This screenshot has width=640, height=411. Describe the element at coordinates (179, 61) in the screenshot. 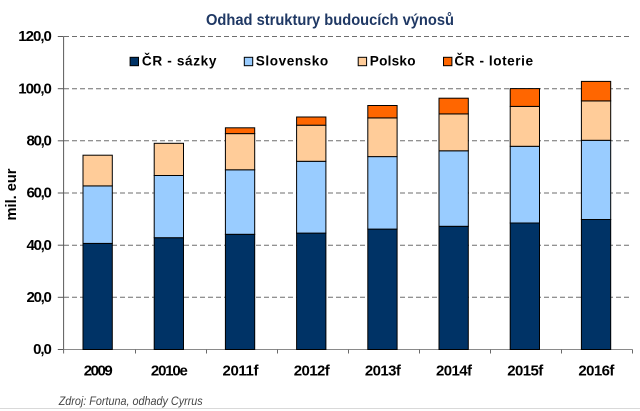

I see `svg-text: ČR - sázky` at that location.